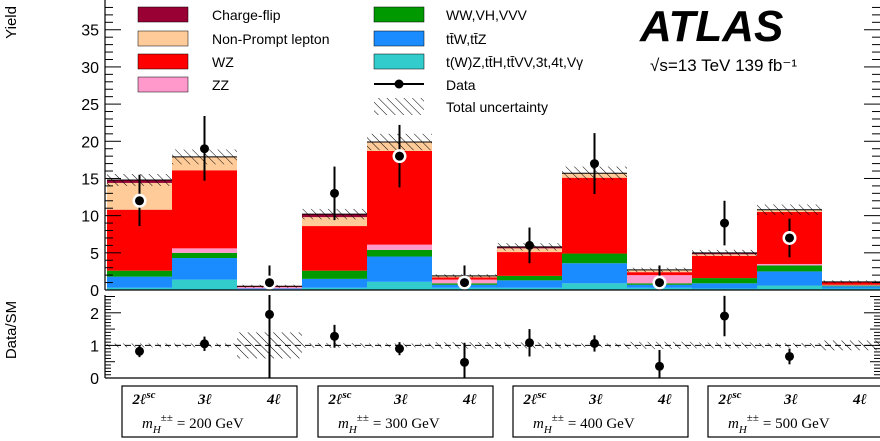 The height and width of the screenshot is (441, 880). What do you see at coordinates (167, 418) in the screenshot?
I see `mass-sup-0: ±±` at bounding box center [167, 418].